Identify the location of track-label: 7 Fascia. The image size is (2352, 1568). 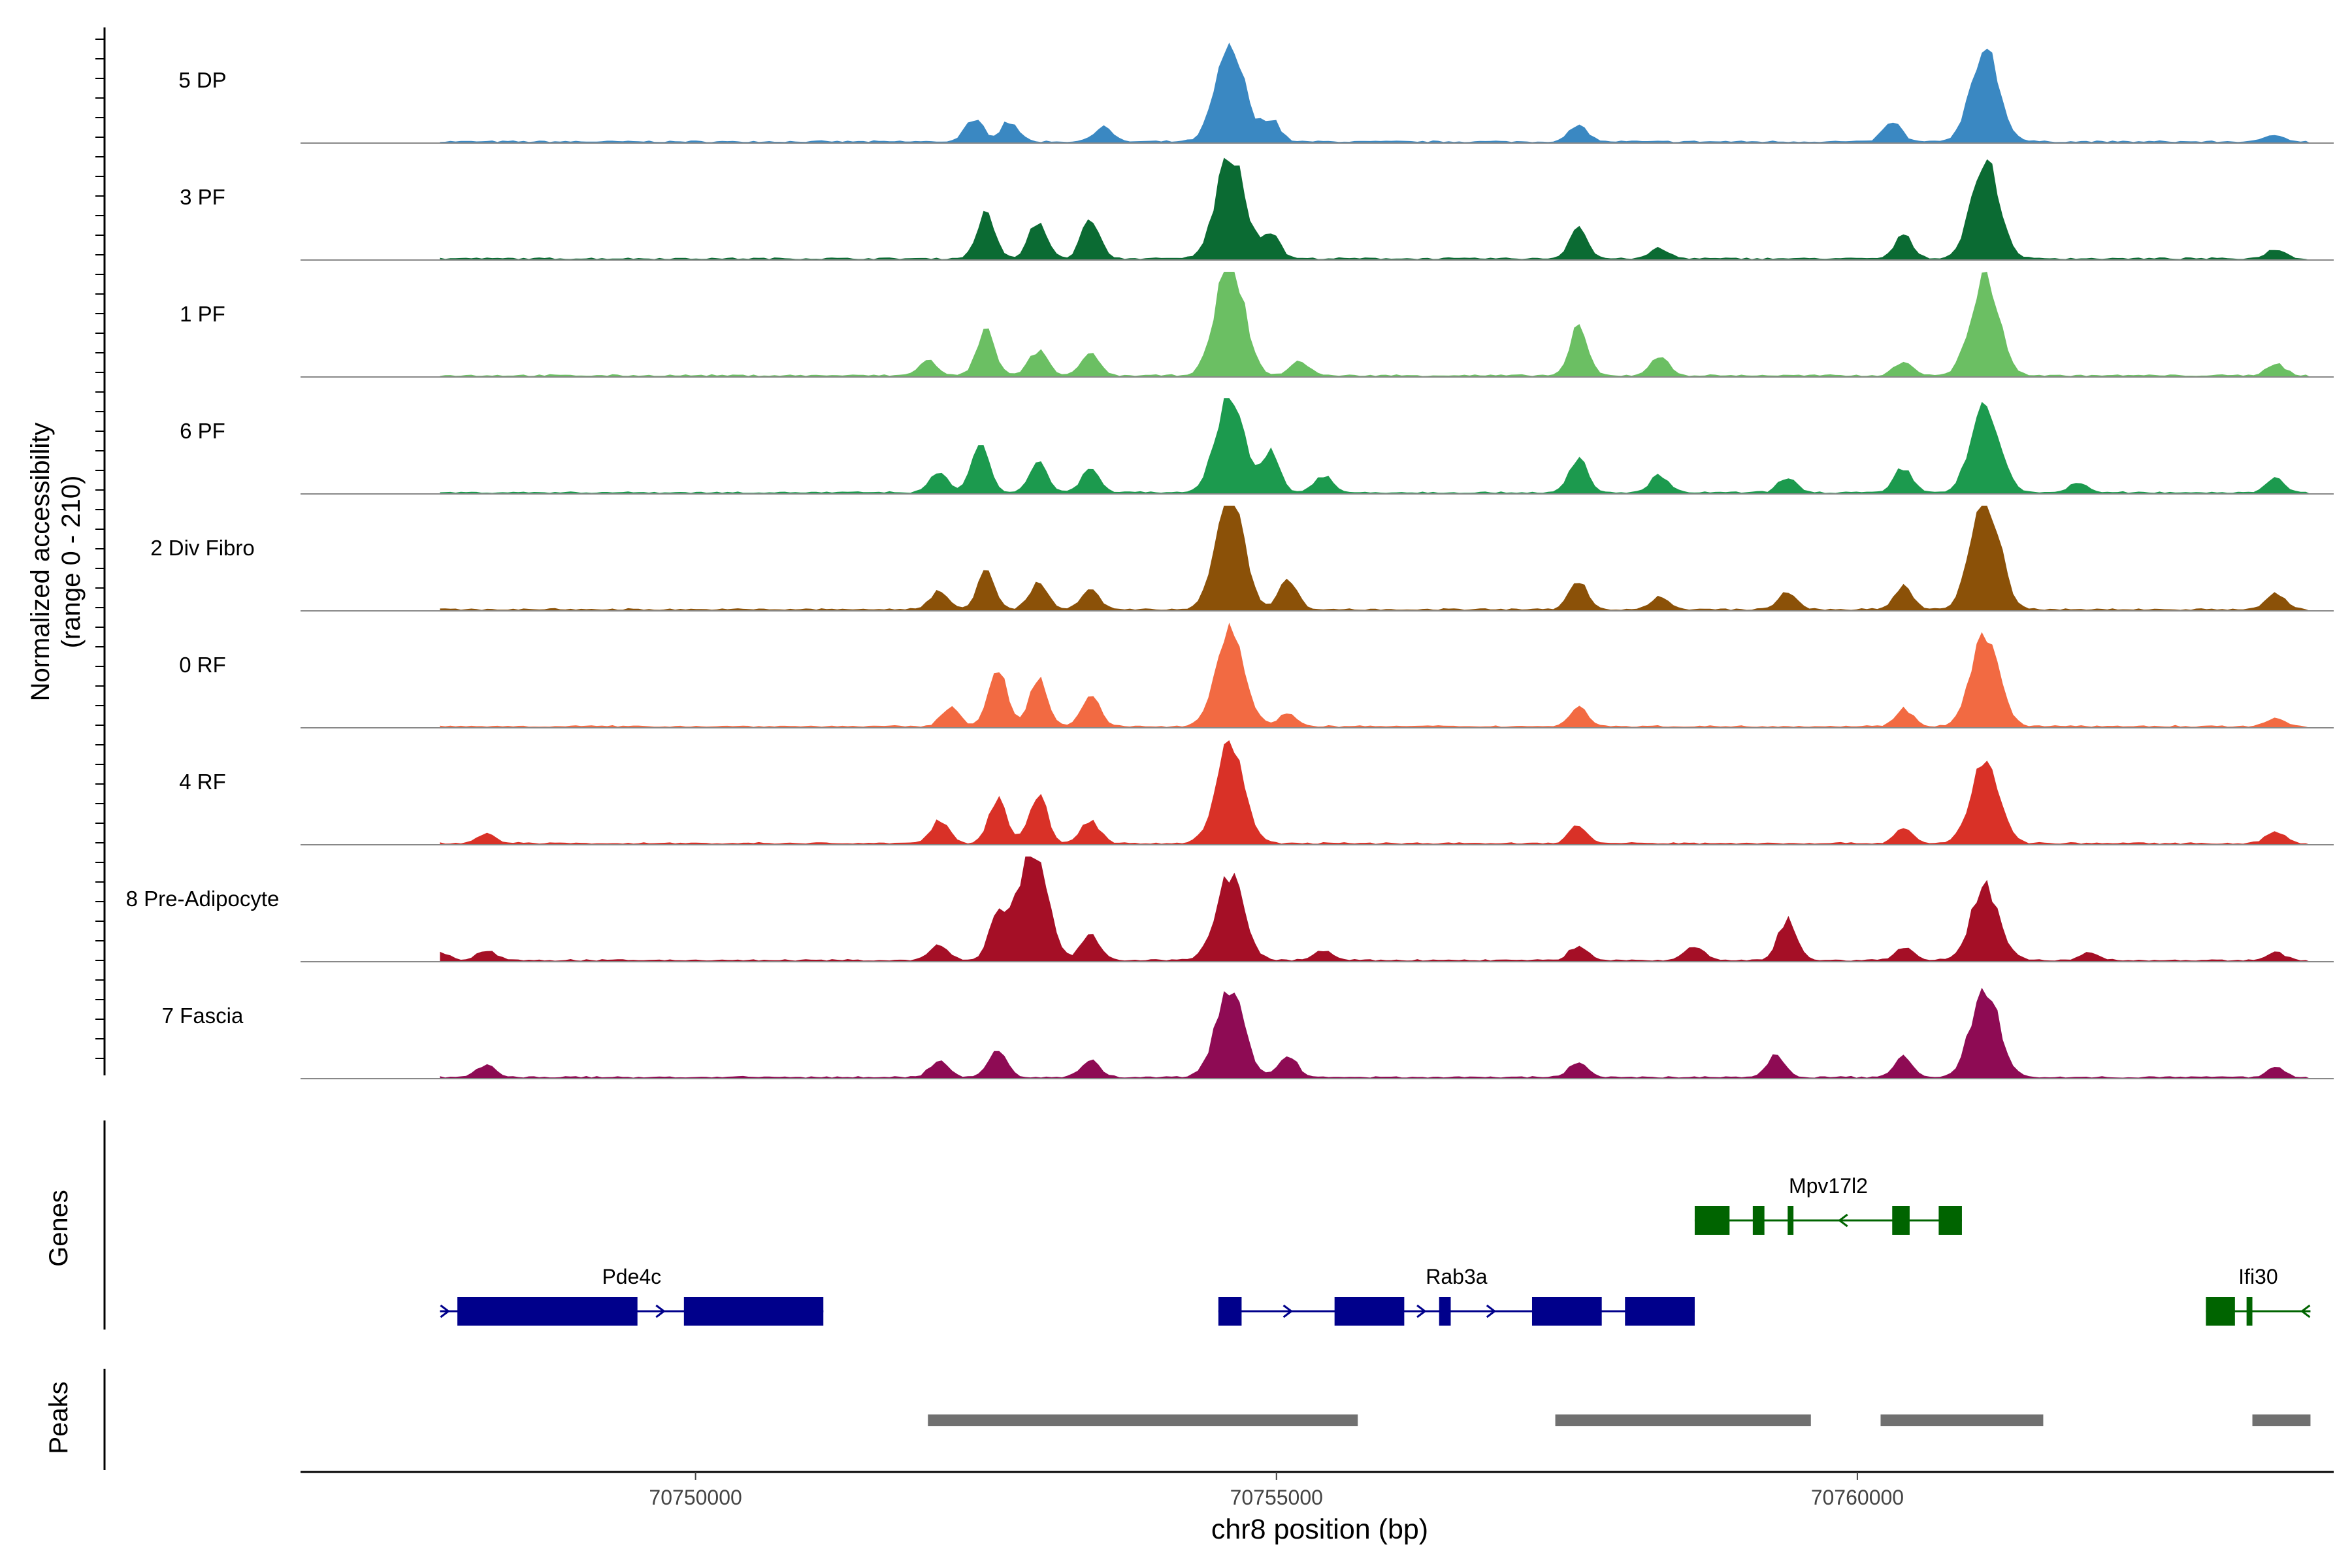
(203, 1016).